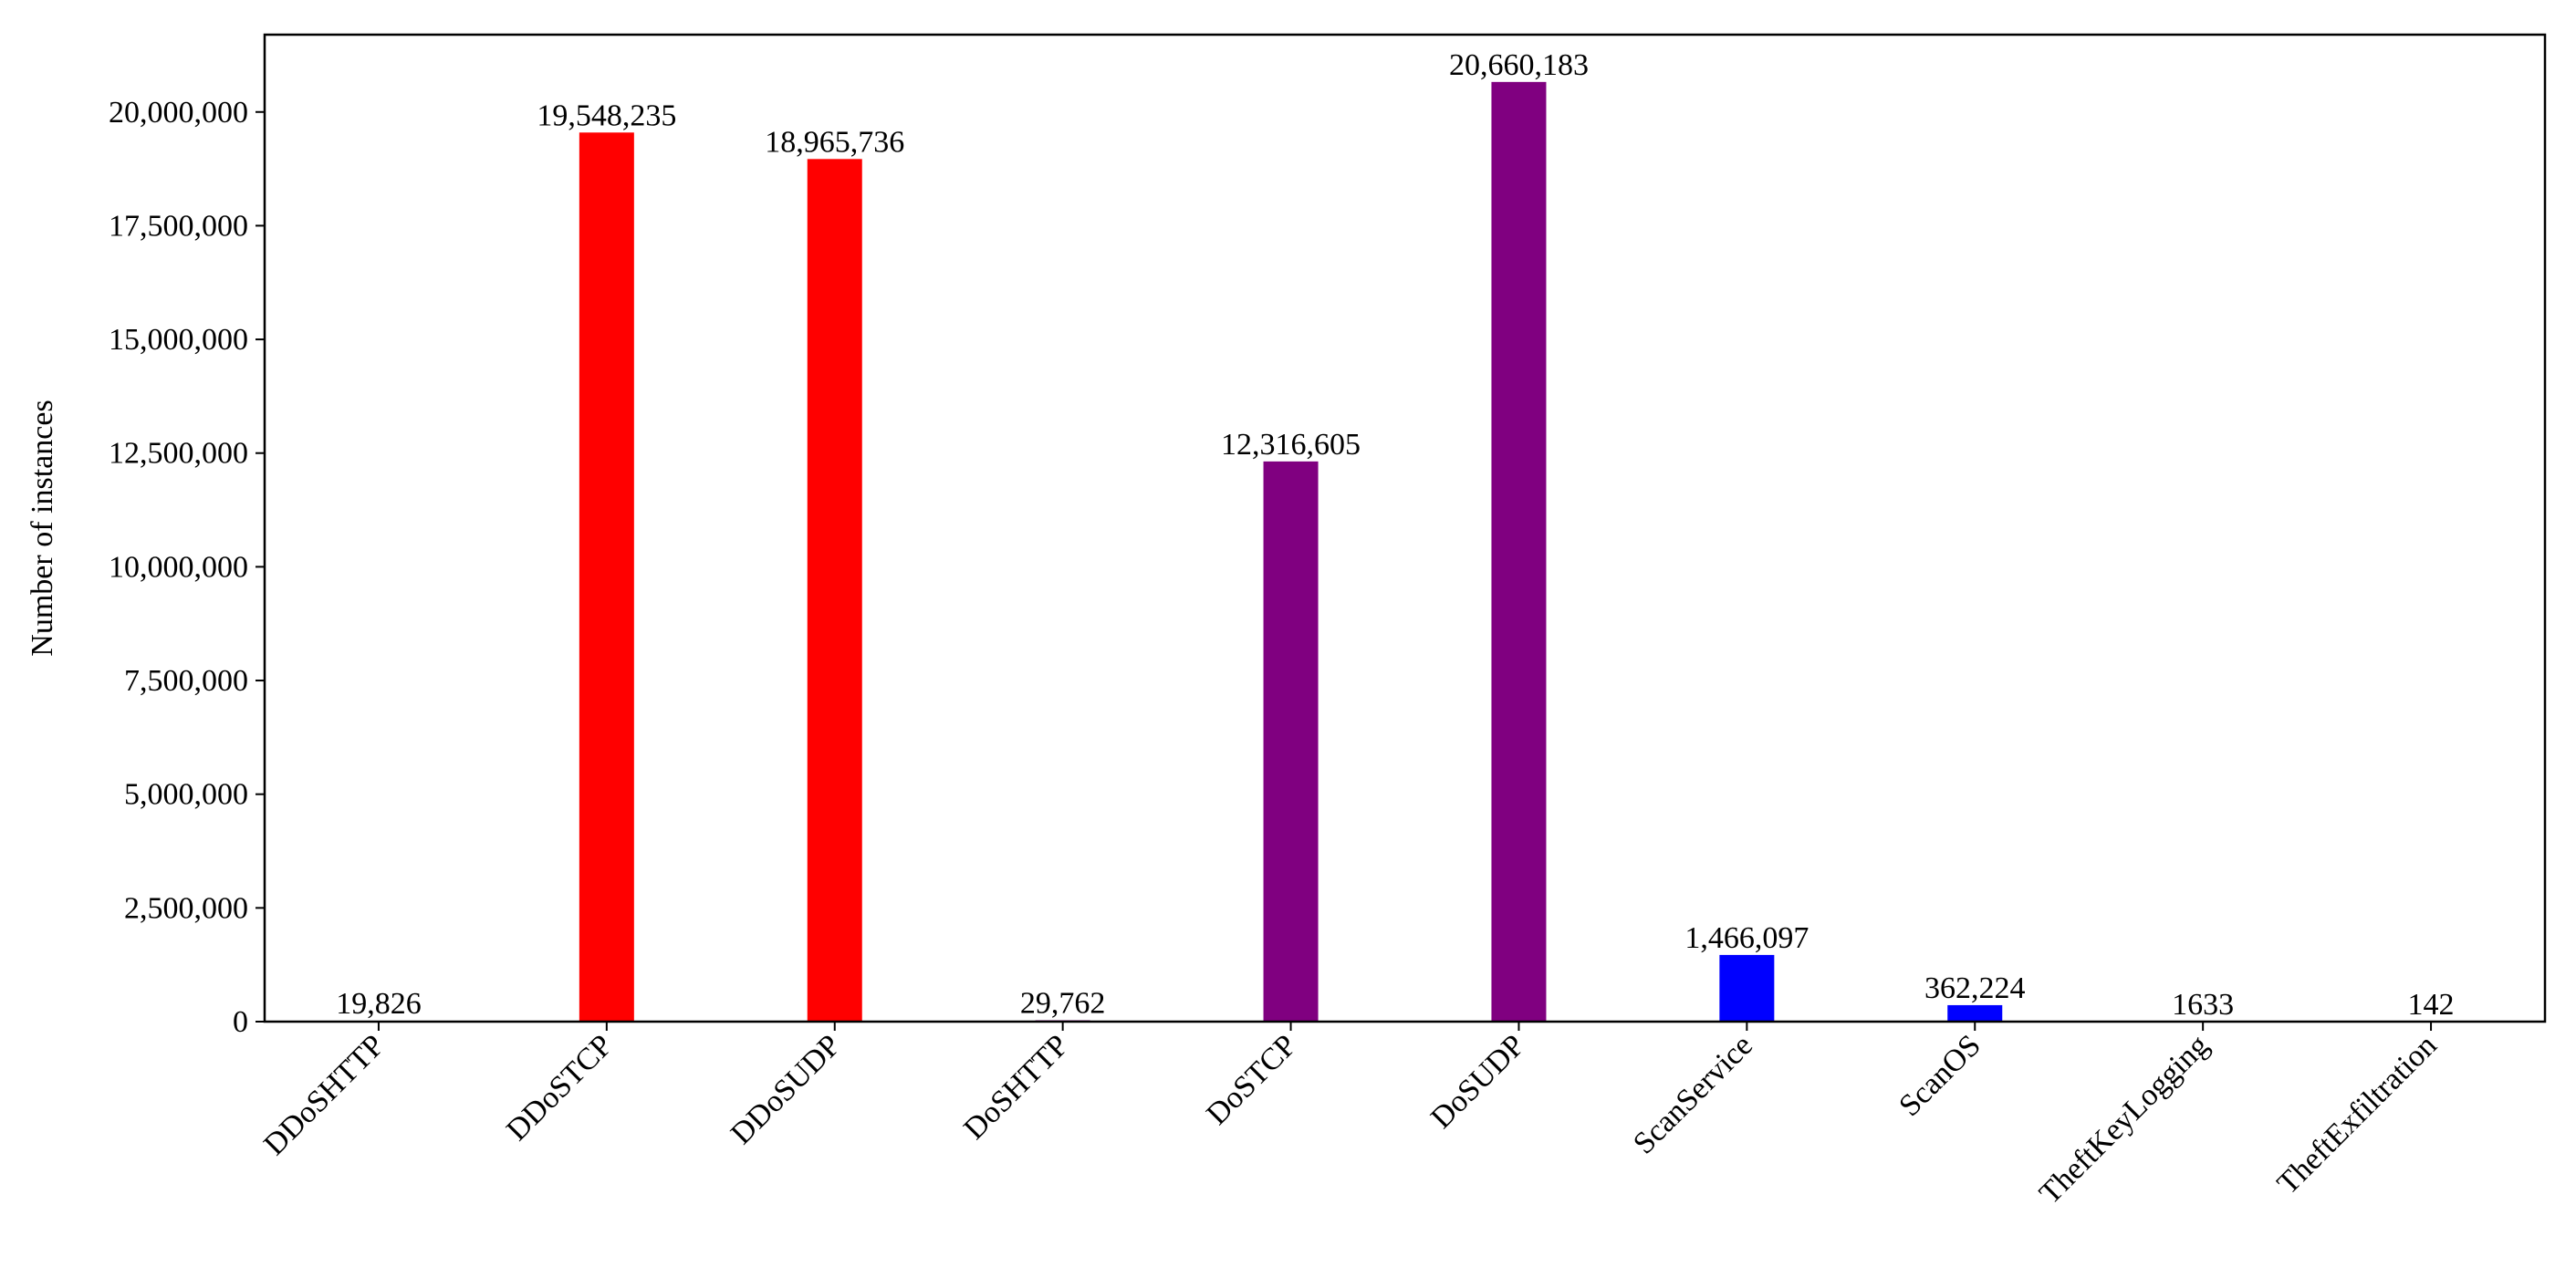 This screenshot has height=1267, width=2576. What do you see at coordinates (1291, 445) in the screenshot?
I see `bar-value-label: 12,316,605` at bounding box center [1291, 445].